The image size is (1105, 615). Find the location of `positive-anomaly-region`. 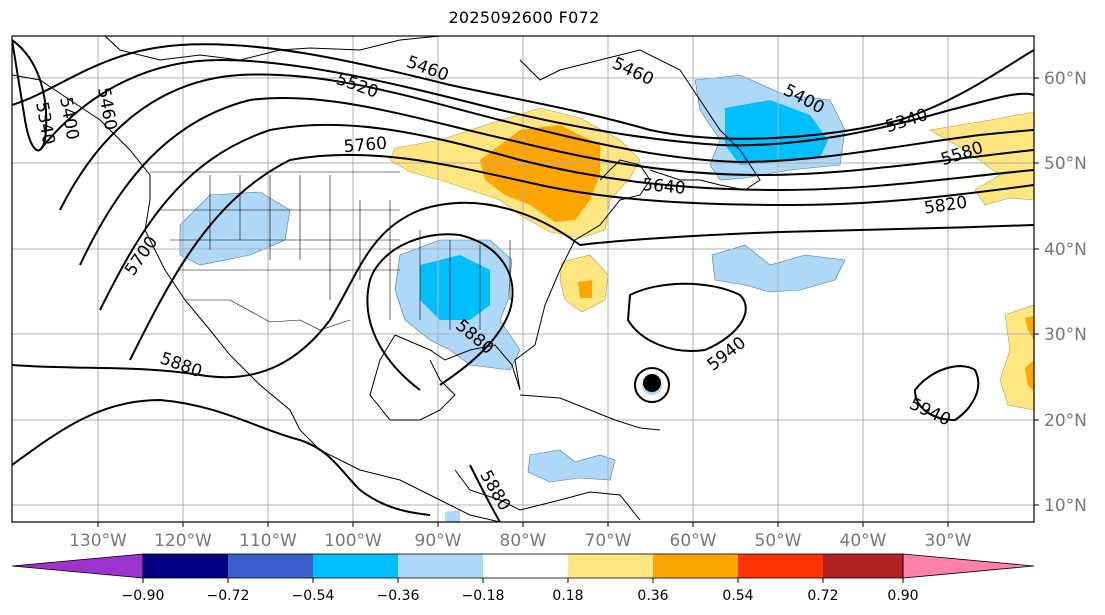

positive-anomaly-region is located at coordinates (1016, 357).